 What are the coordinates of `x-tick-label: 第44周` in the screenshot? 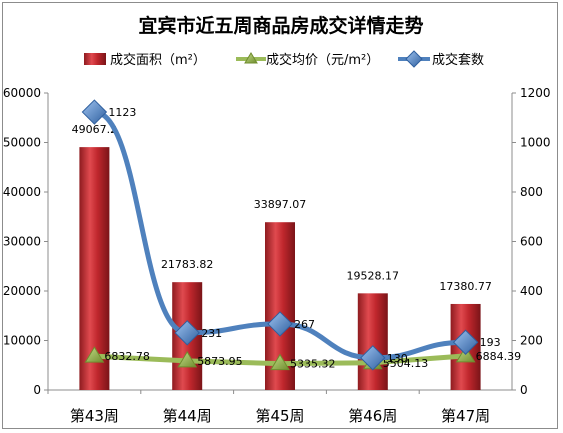 It's located at (187, 416).